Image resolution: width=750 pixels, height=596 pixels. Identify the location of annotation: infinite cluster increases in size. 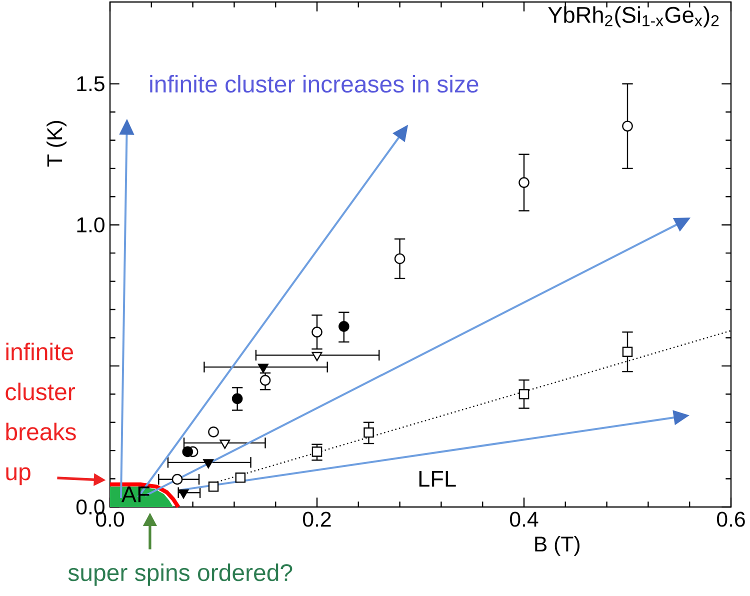
(314, 83).